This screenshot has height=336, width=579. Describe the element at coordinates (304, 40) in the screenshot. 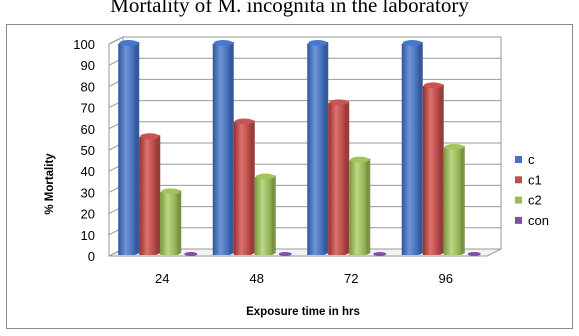

I see `gridline` at that location.